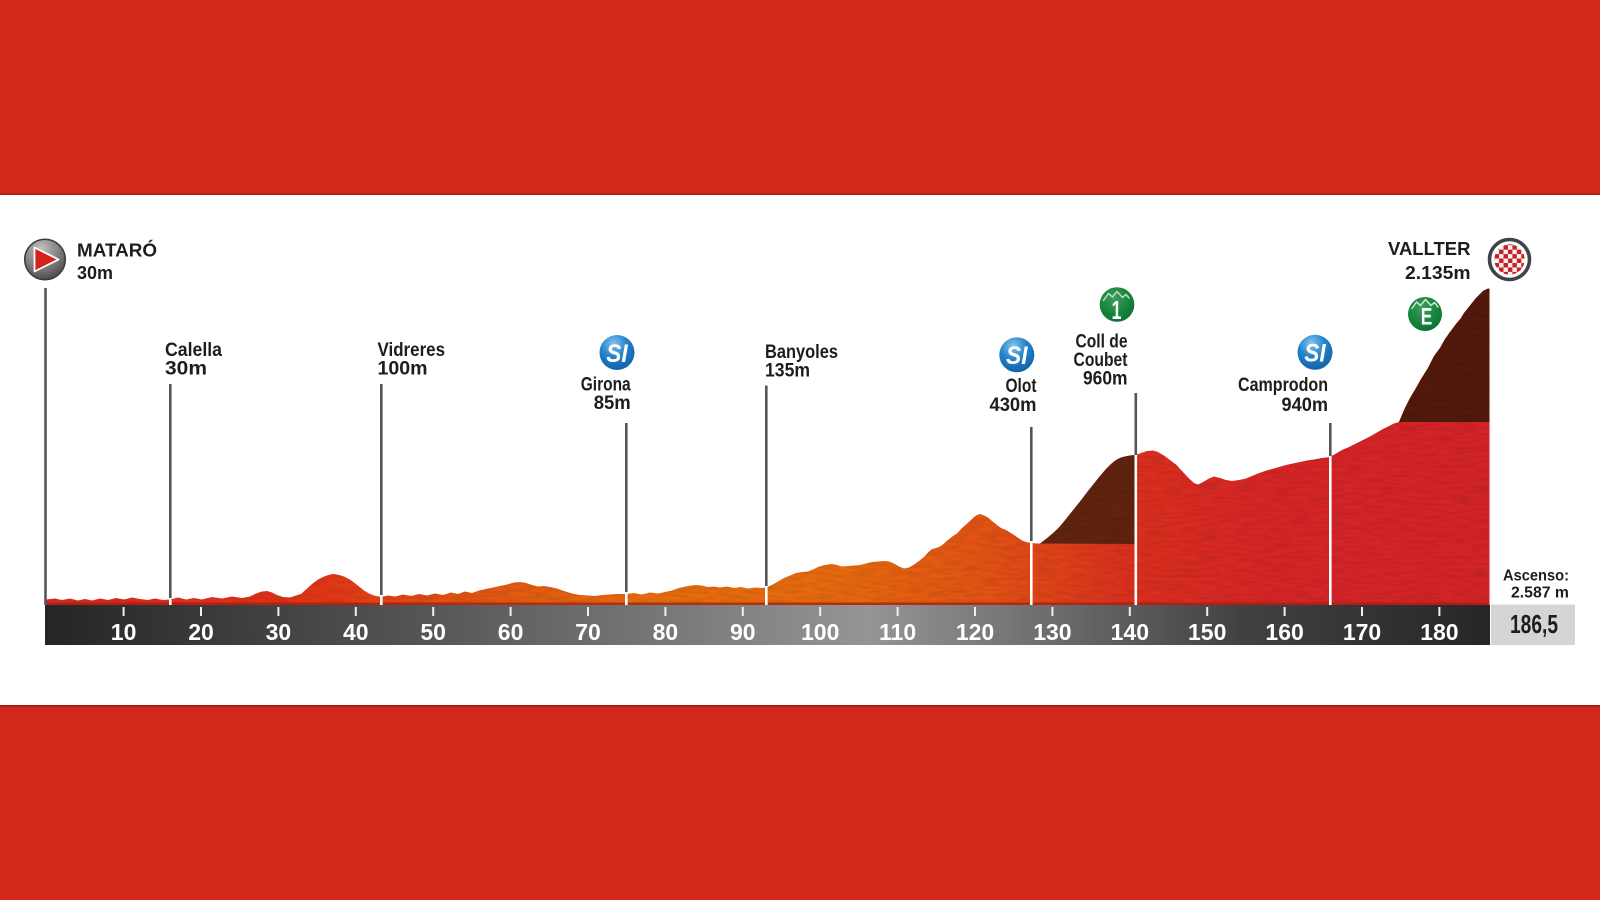 Image resolution: width=1600 pixels, height=900 pixels. What do you see at coordinates (1102, 342) in the screenshot?
I see `svg-text: Coll de` at bounding box center [1102, 342].